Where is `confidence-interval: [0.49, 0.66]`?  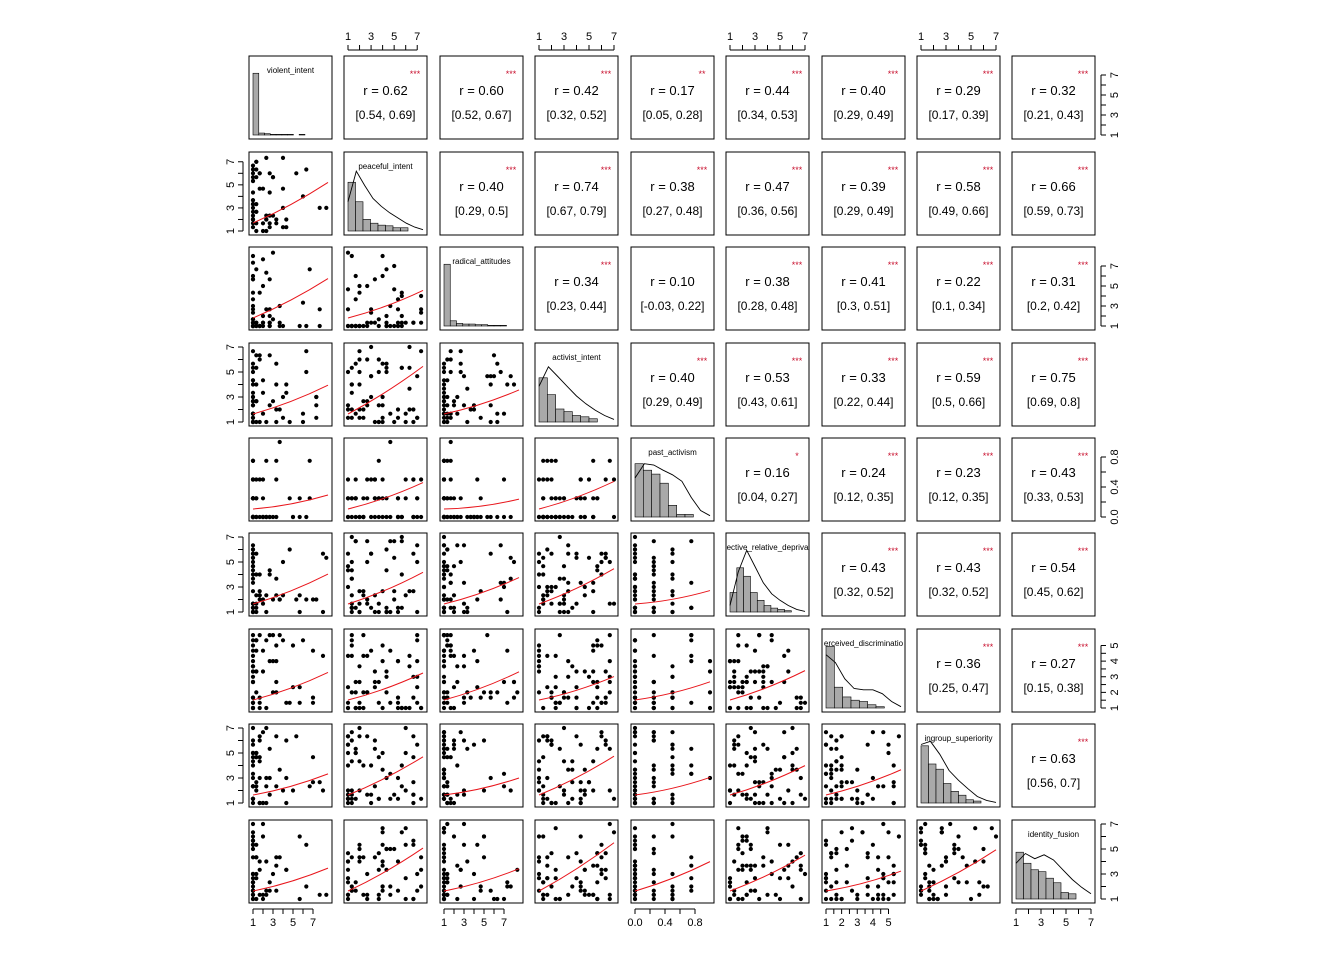 confidence-interval: [0.49, 0.66] is located at coordinates (958, 211).